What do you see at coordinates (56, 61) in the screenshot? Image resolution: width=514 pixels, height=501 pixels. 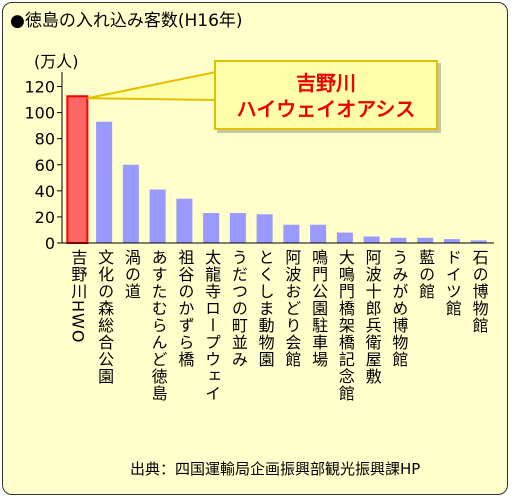 I see `y-axis-unit-label: (万人)` at bounding box center [56, 61].